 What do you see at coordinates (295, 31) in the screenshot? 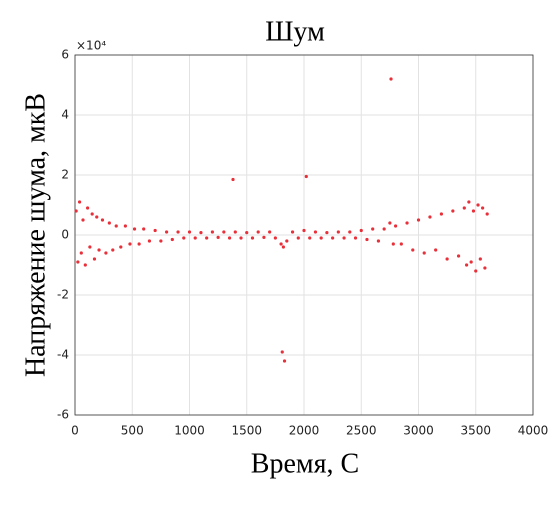
I see `chart-title: Шум` at bounding box center [295, 31].